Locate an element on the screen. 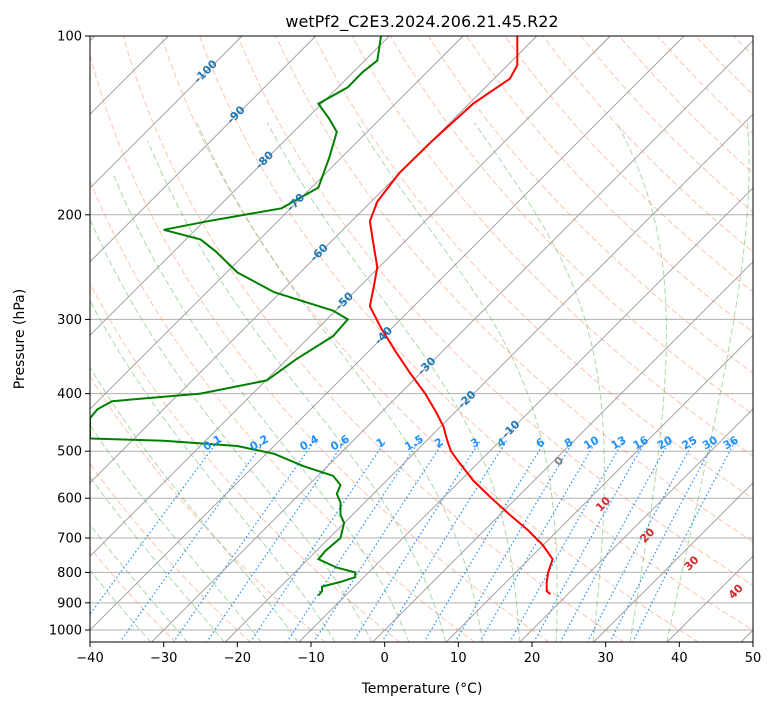 The image size is (775, 708). isohume-label: 40 is located at coordinates (736, 591).